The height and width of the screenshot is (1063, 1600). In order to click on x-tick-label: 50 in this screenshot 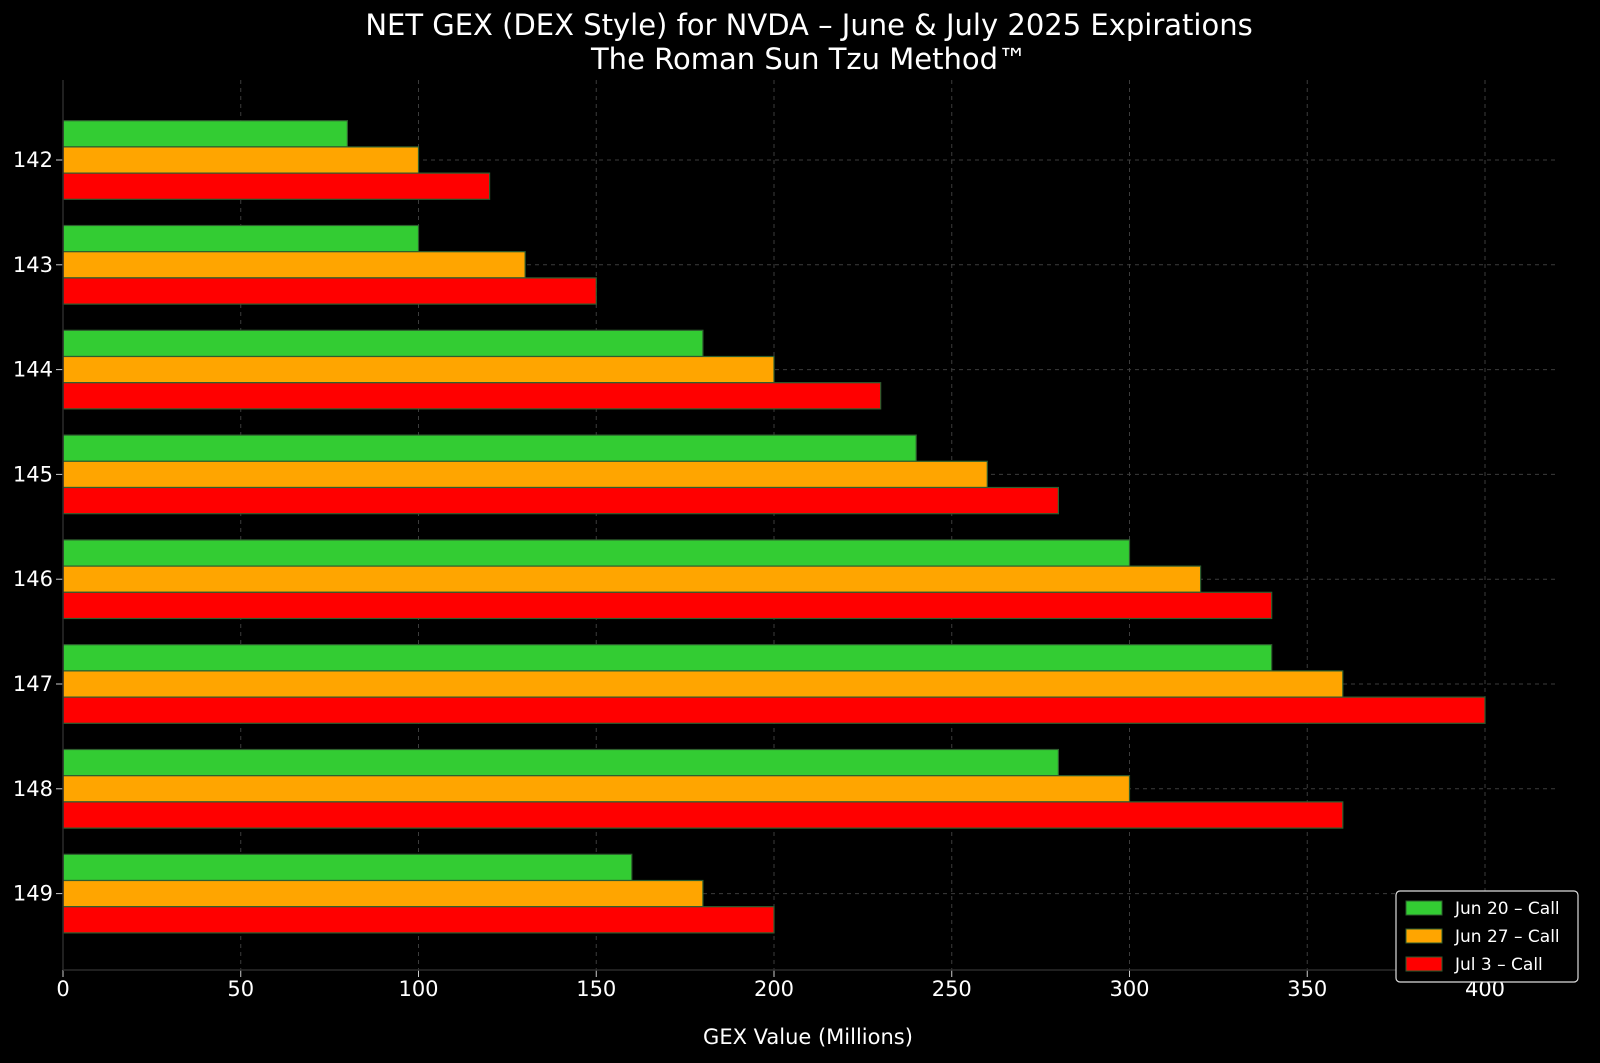, I will do `click(240, 989)`.